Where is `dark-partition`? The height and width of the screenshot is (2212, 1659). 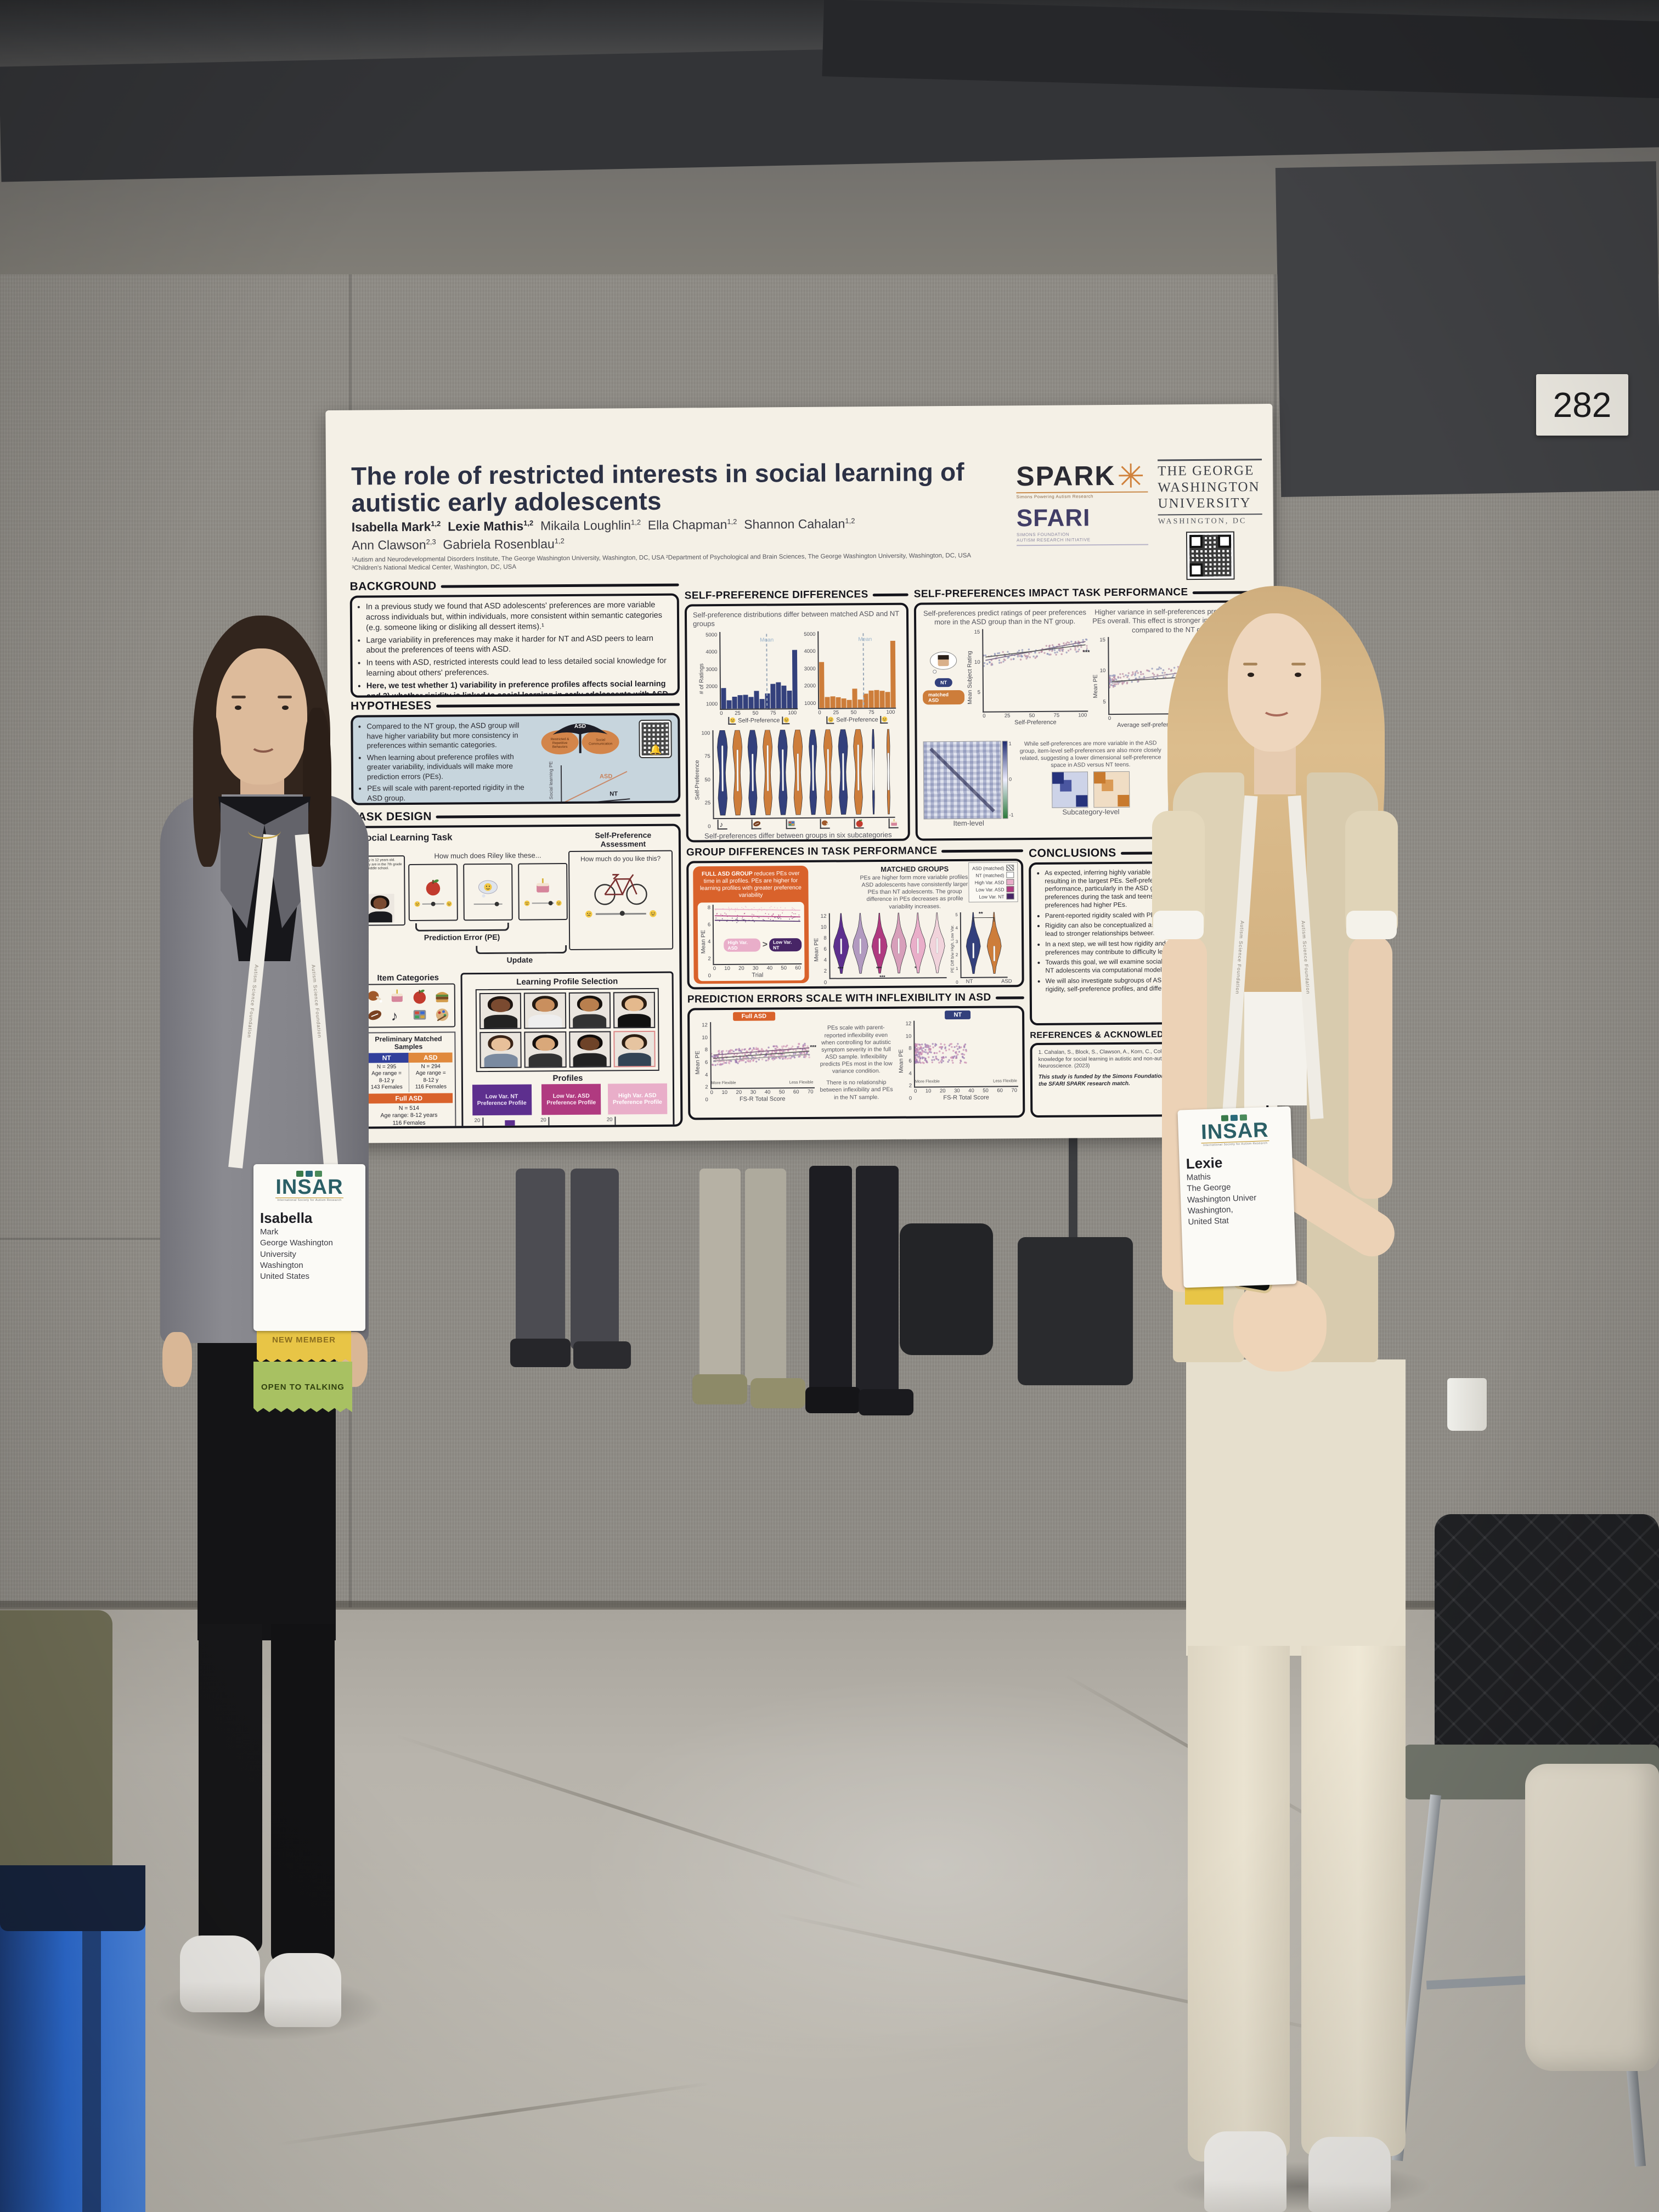 dark-partition is located at coordinates (1467, 330).